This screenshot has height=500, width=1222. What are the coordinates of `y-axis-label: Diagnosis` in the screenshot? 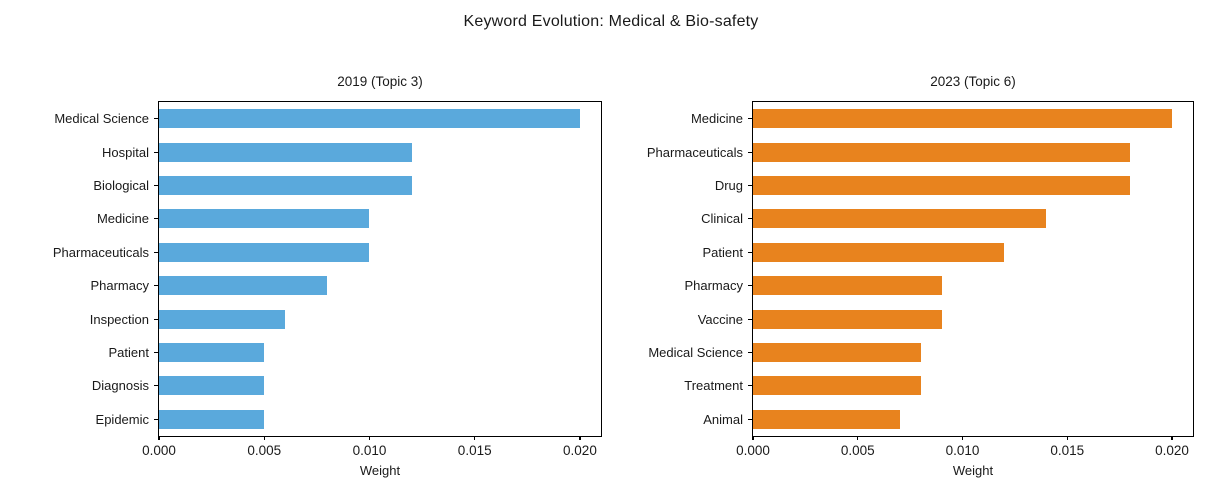 It's located at (120, 386).